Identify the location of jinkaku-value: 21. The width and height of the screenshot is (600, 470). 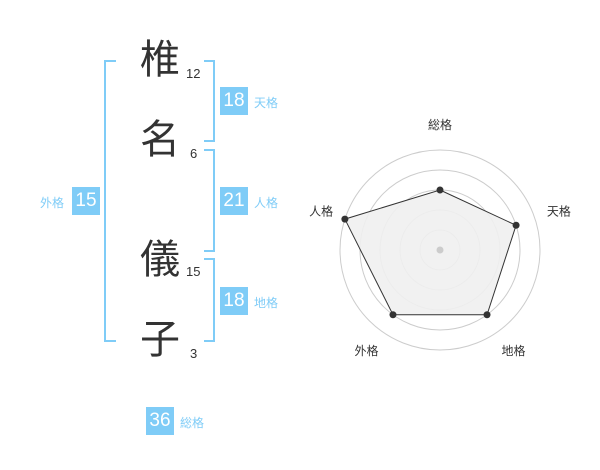
(234, 201).